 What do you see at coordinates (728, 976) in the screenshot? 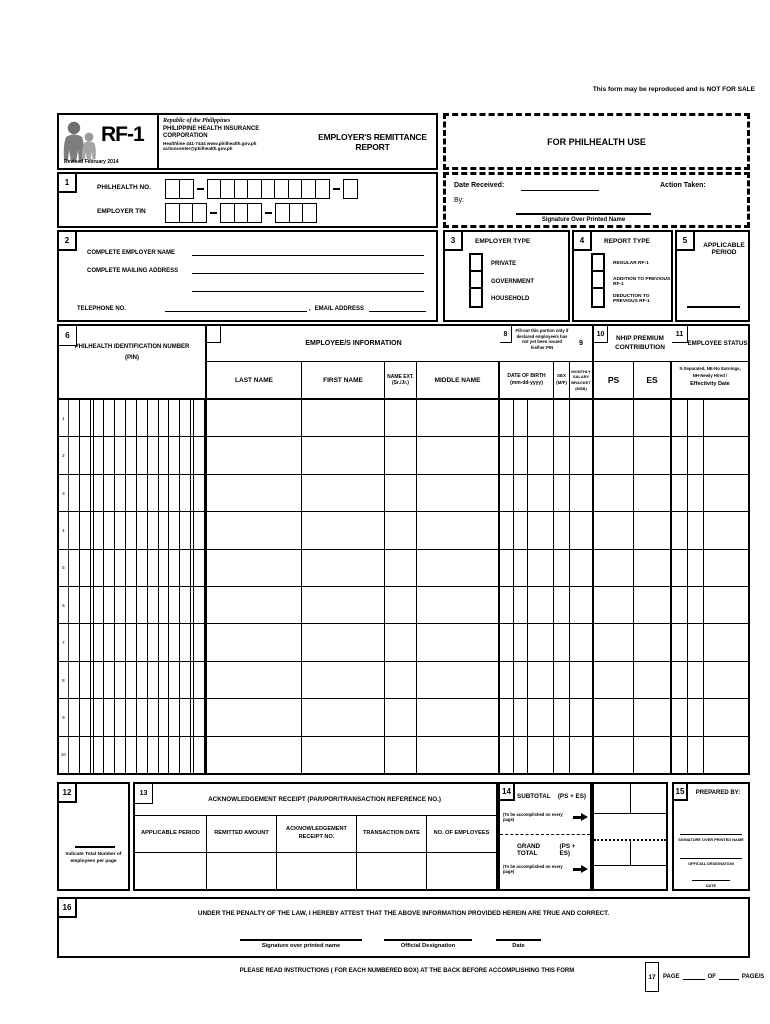
I see `total-pages-blank` at bounding box center [728, 976].